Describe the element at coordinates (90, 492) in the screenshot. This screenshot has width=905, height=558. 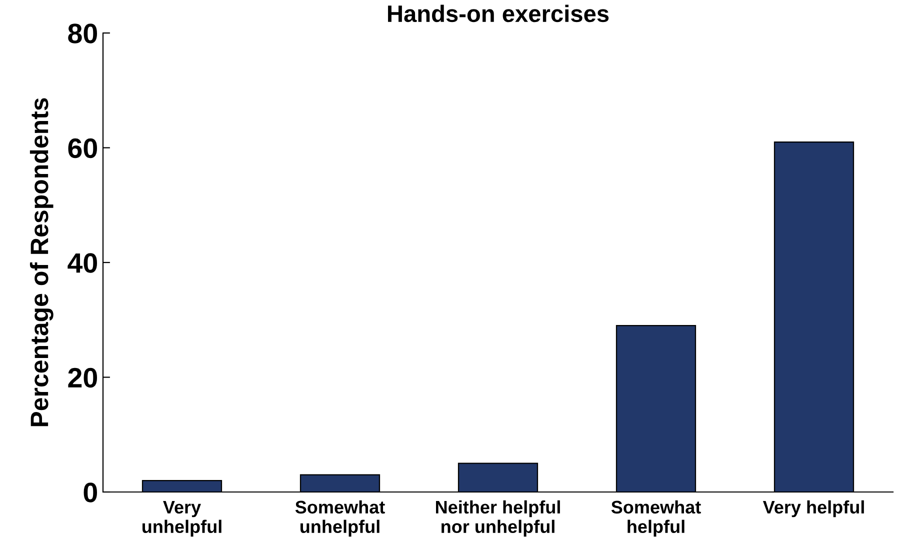
I see `y-tick-label: 0` at that location.